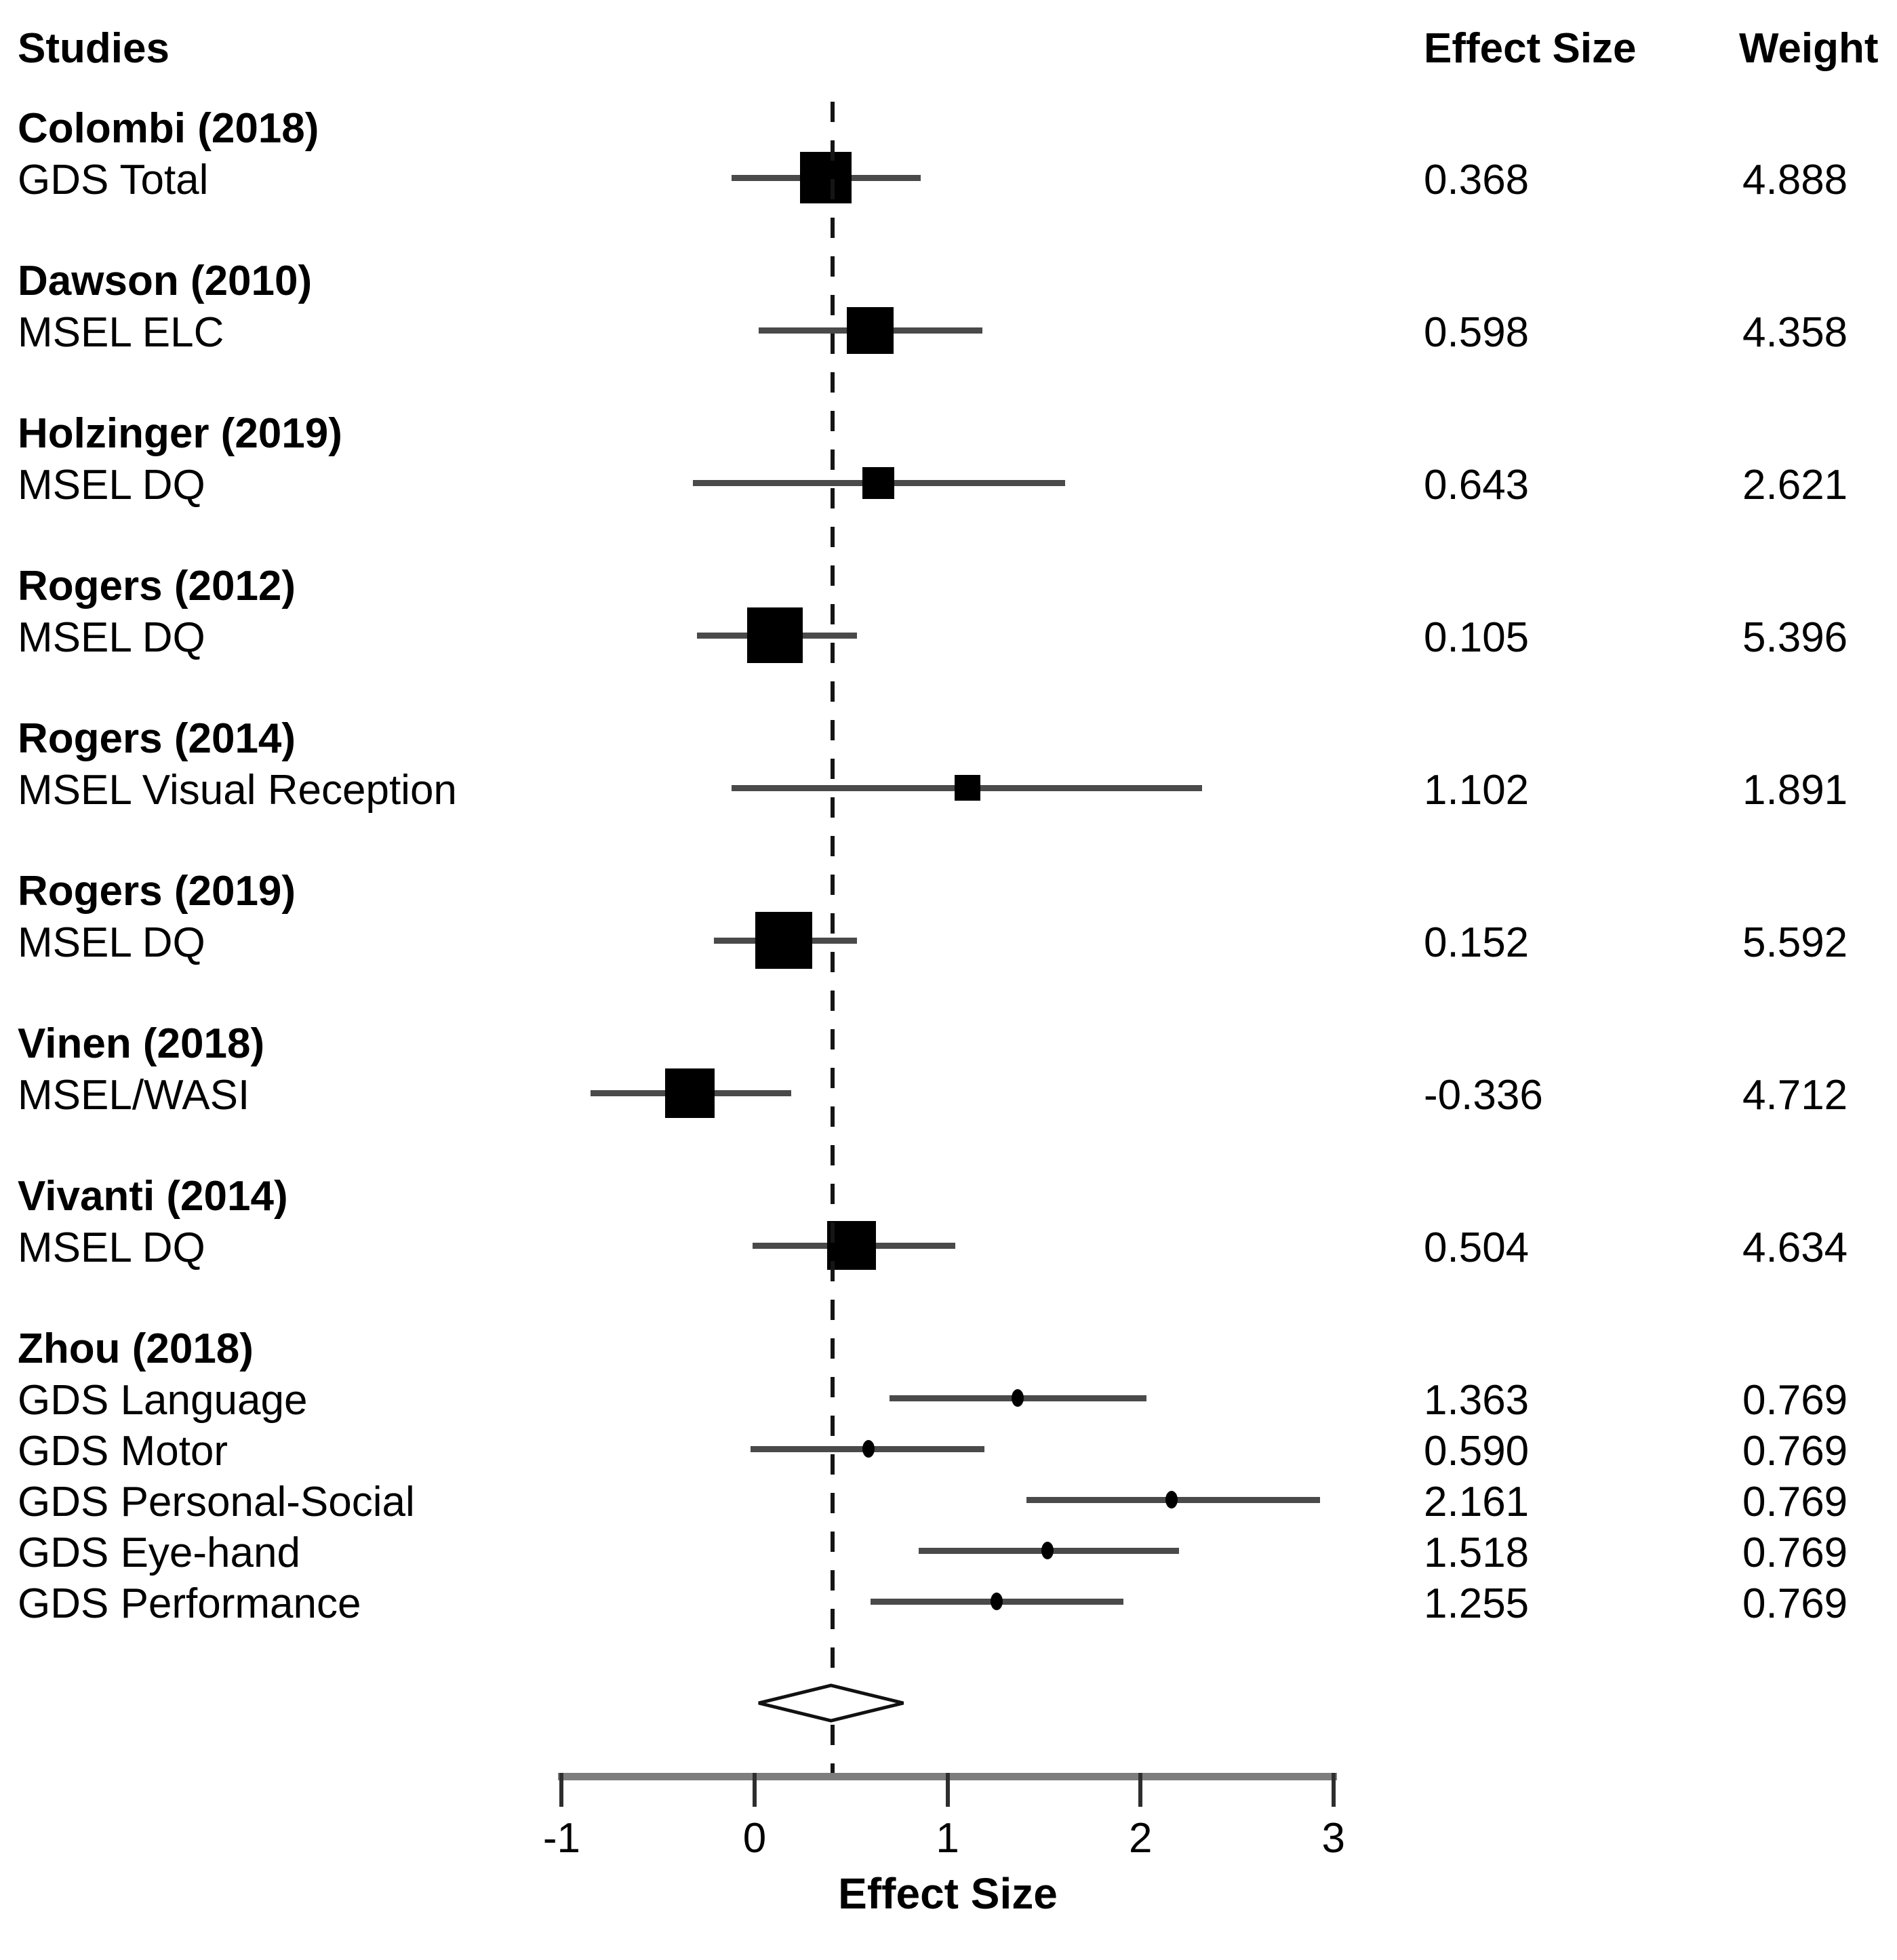 Image resolution: width=1897 pixels, height=1960 pixels. What do you see at coordinates (1477, 1451) in the screenshot?
I see `effect-value: 0.590` at bounding box center [1477, 1451].